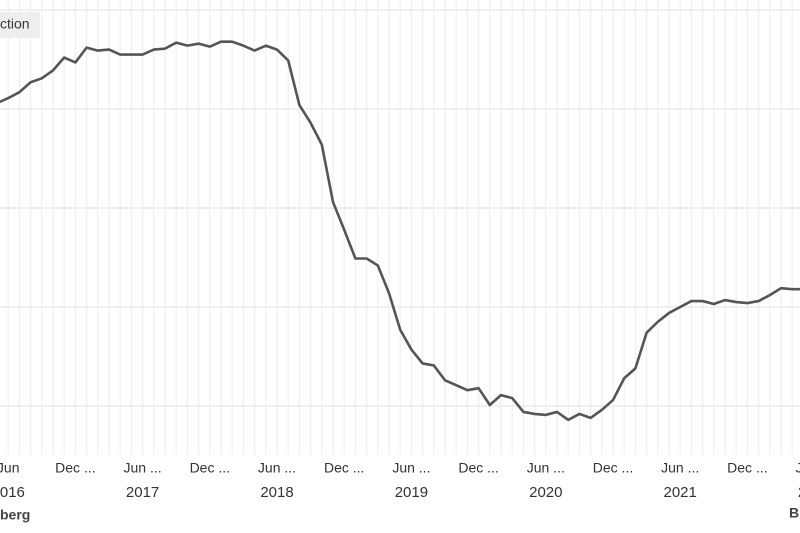  What do you see at coordinates (15, 515) in the screenshot?
I see `source: berg` at bounding box center [15, 515].